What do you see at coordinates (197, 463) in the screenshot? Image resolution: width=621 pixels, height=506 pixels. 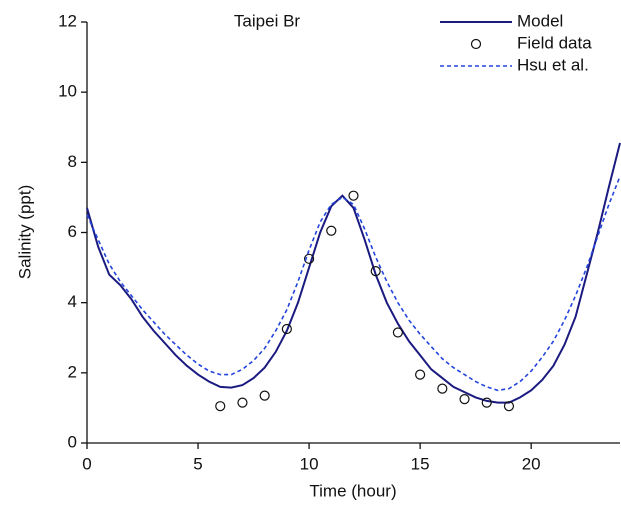 I see `x-tick-label: 5` at bounding box center [197, 463].